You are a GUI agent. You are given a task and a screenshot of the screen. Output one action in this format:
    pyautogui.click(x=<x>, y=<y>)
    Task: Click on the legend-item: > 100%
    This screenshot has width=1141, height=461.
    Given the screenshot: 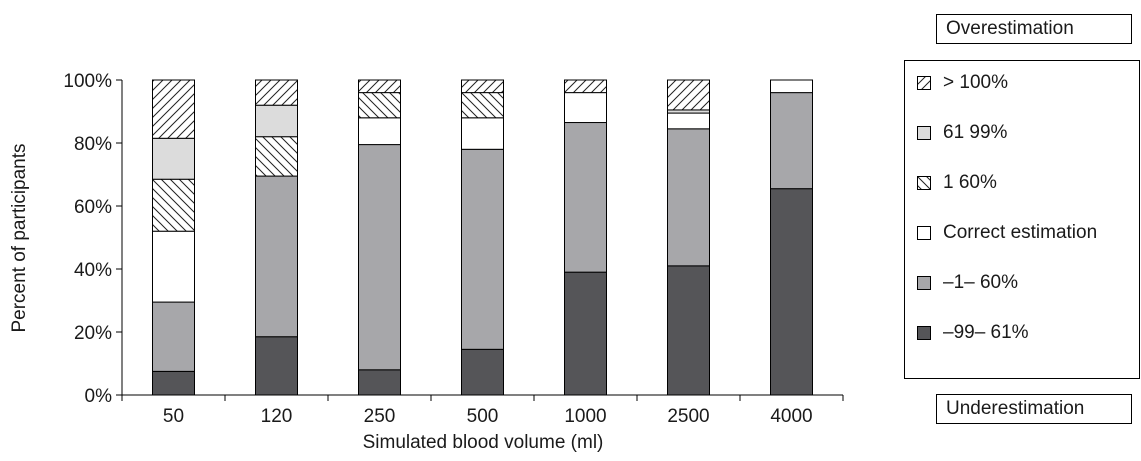 What is the action you would take?
    pyautogui.click(x=962, y=83)
    